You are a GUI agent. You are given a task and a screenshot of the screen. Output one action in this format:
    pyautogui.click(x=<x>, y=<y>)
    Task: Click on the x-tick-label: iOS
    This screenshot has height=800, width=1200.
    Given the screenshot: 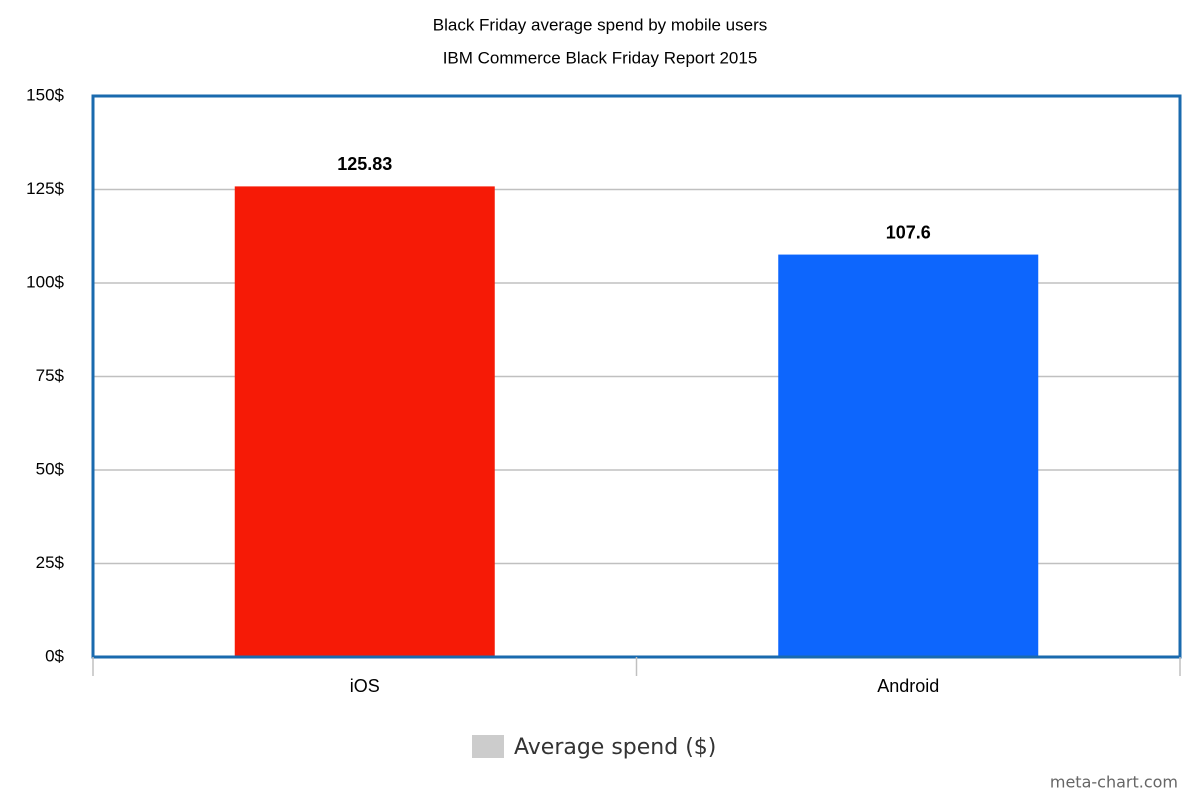 What is the action you would take?
    pyautogui.click(x=365, y=686)
    